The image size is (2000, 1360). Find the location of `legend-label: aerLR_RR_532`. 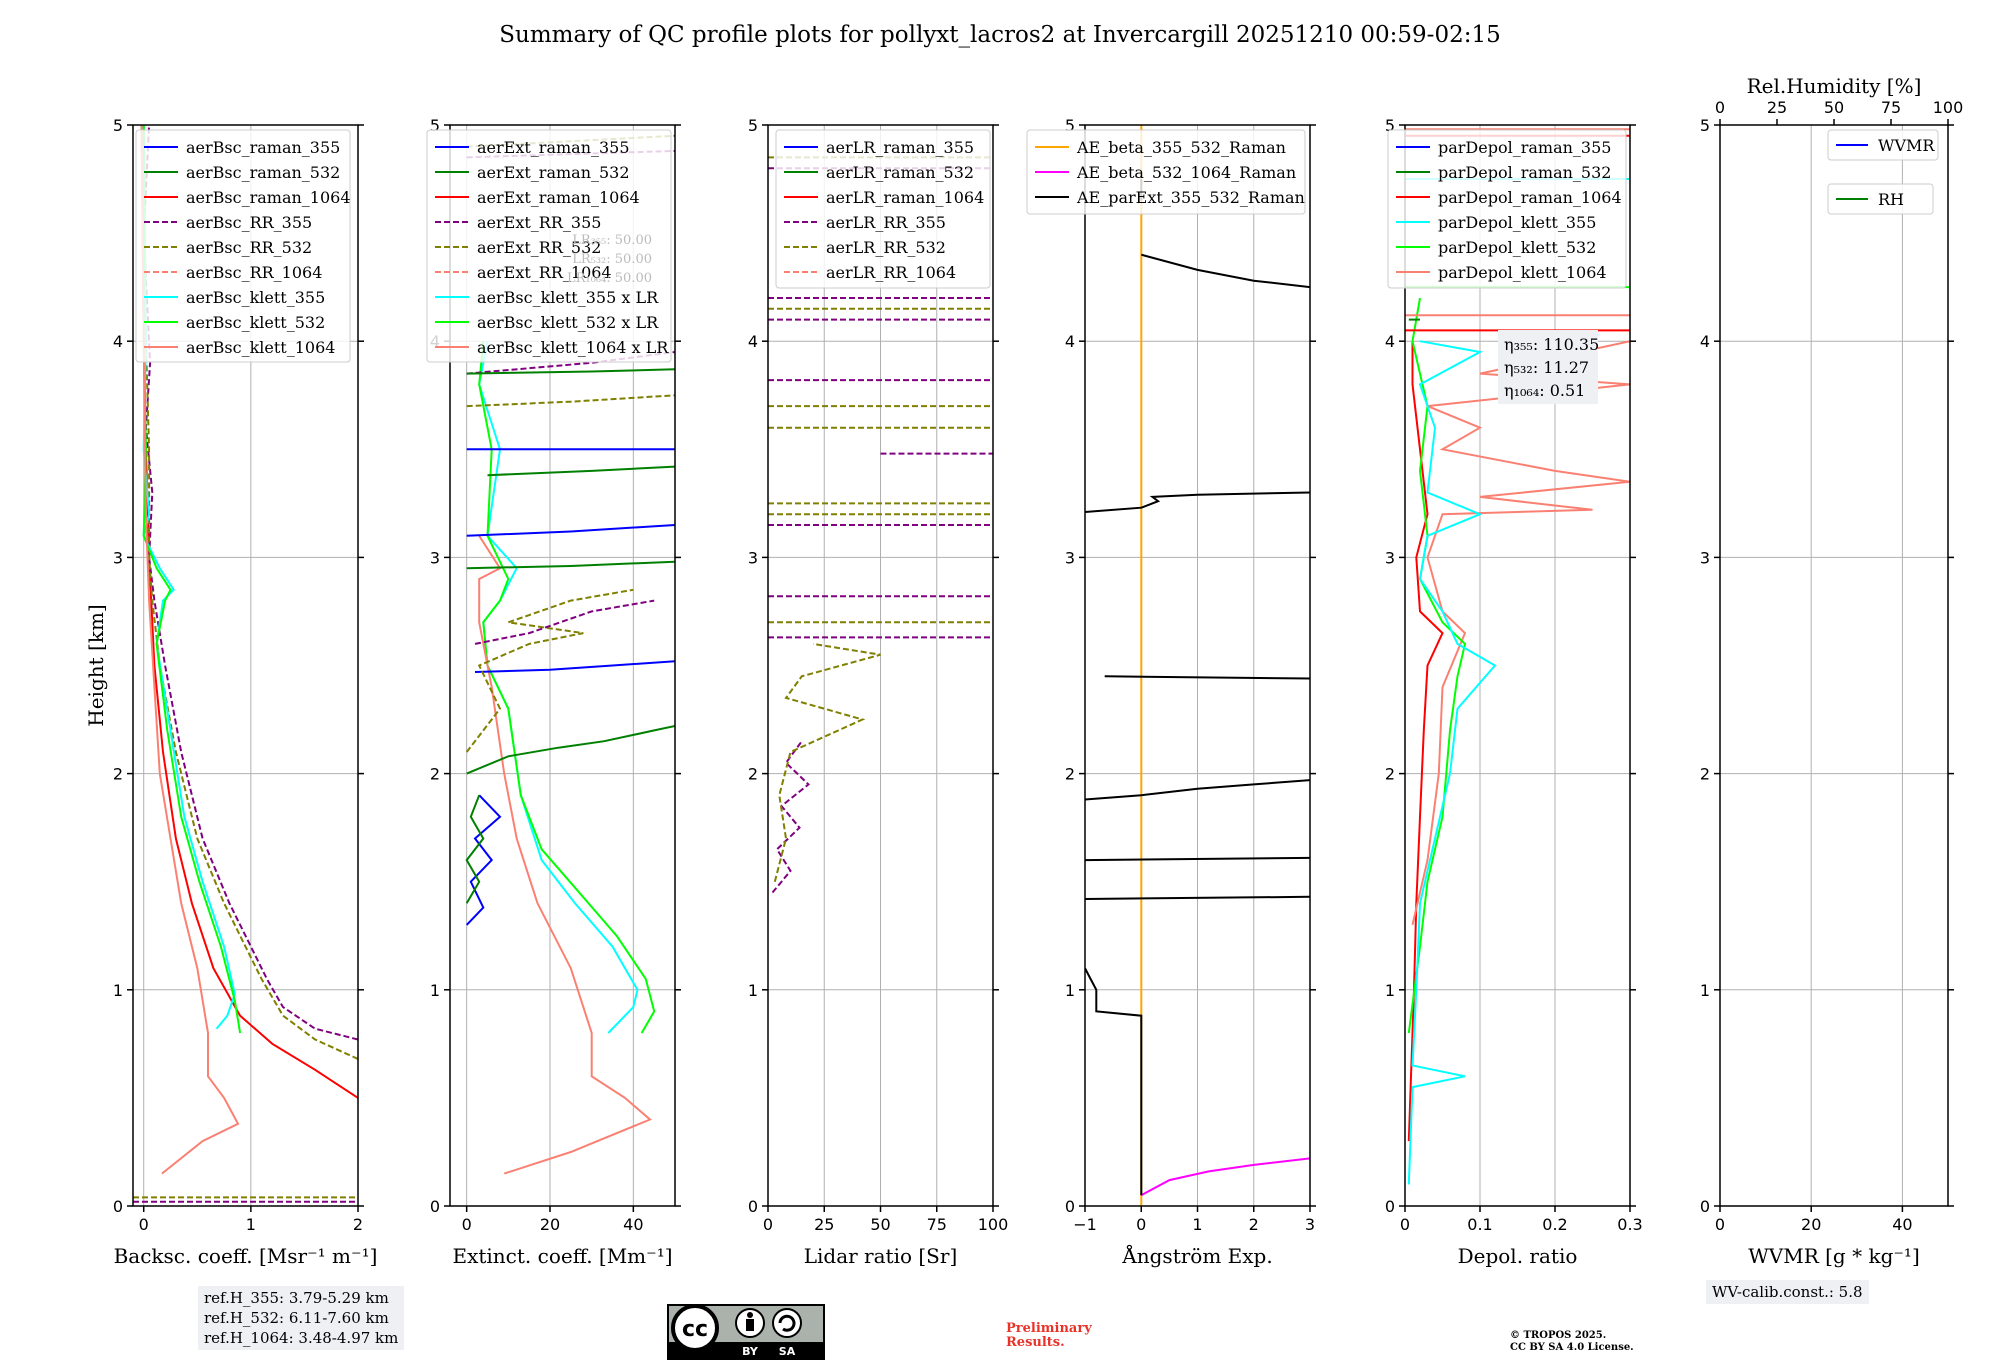

legend-label: aerLR_RR_532 is located at coordinates (886, 247).